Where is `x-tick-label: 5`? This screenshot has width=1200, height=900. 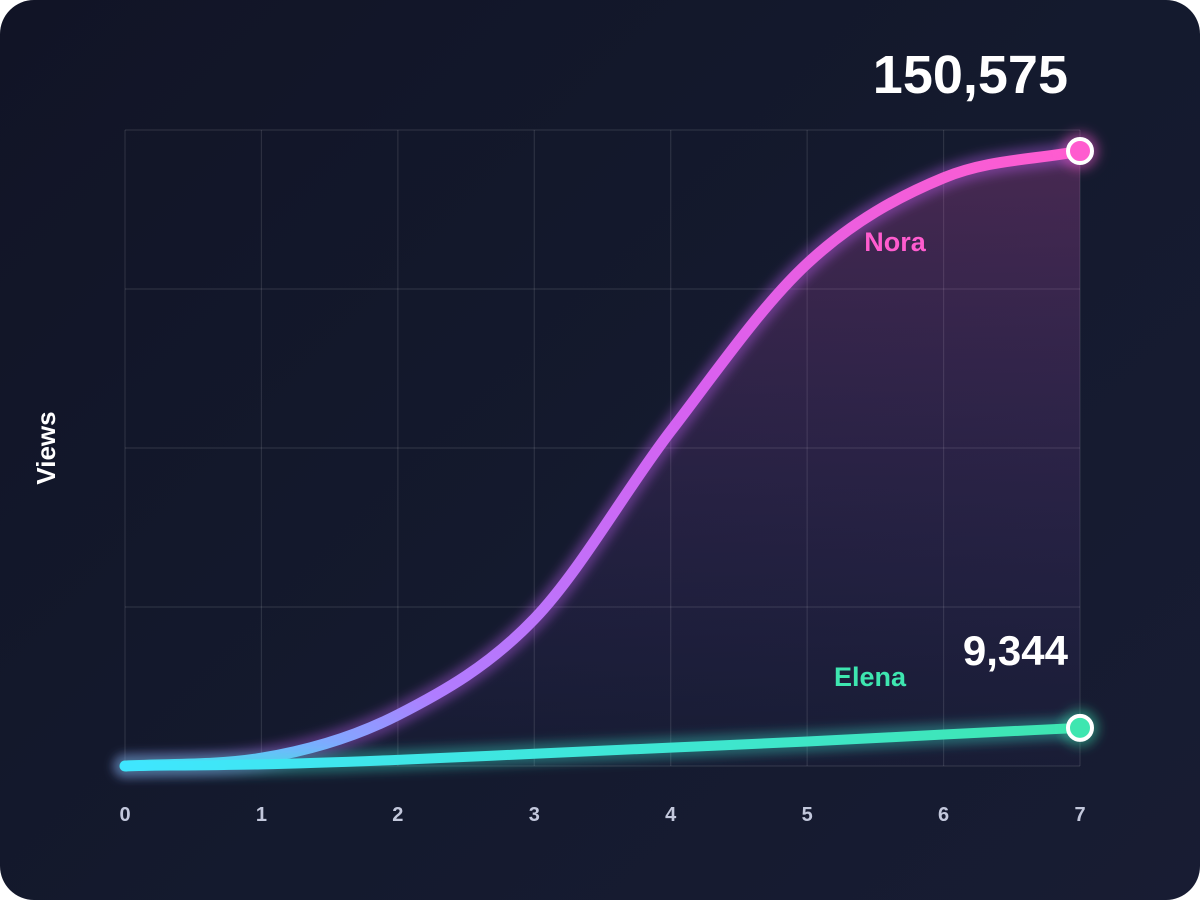
x-tick-label: 5 is located at coordinates (807, 815).